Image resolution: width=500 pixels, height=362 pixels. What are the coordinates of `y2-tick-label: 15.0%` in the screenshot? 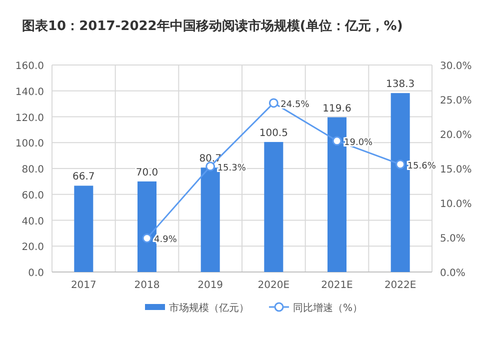 It's located at (456, 170).